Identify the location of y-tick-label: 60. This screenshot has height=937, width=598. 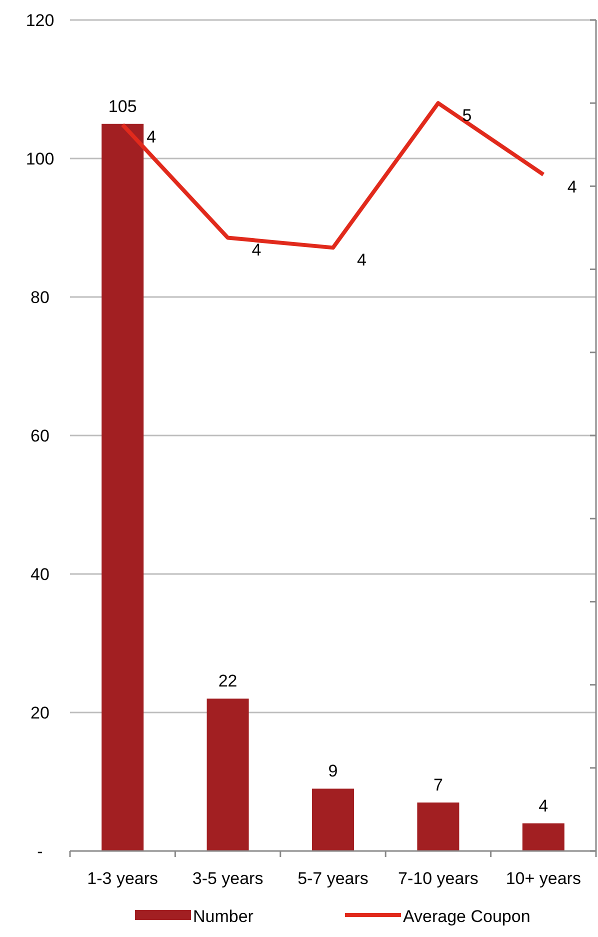
(40, 436).